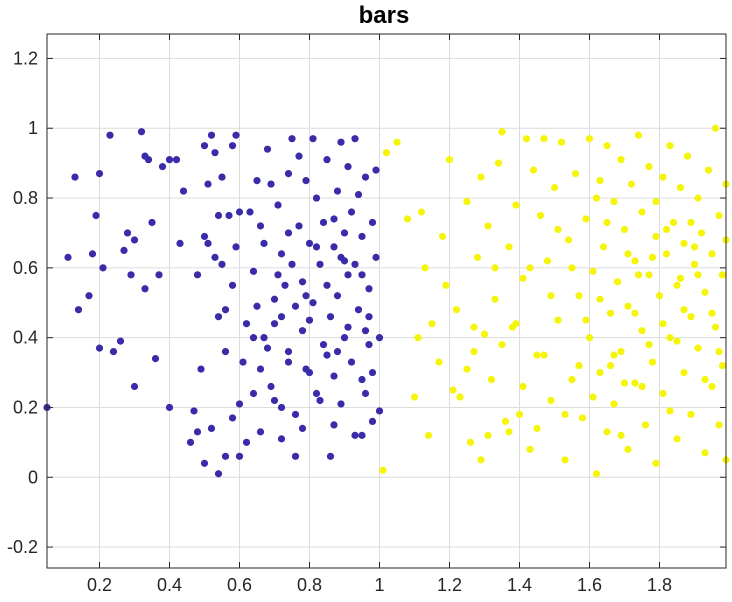 The height and width of the screenshot is (602, 732). What do you see at coordinates (659, 585) in the screenshot?
I see `x-tick-label: 1.8` at bounding box center [659, 585].